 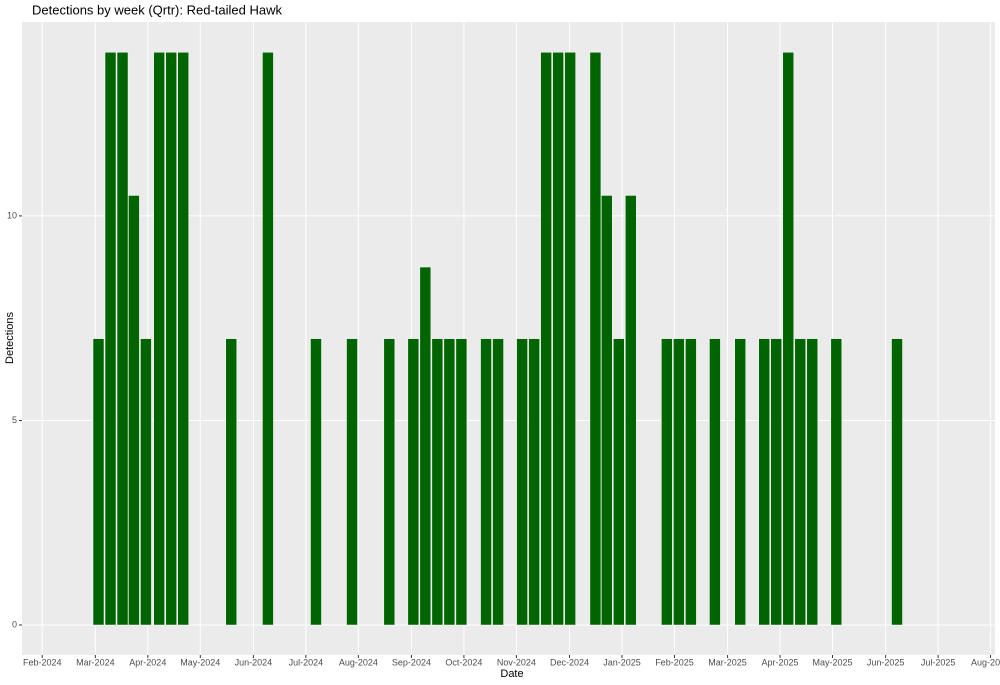 I want to click on x-tick-label: Apr-2024, so click(x=147, y=662).